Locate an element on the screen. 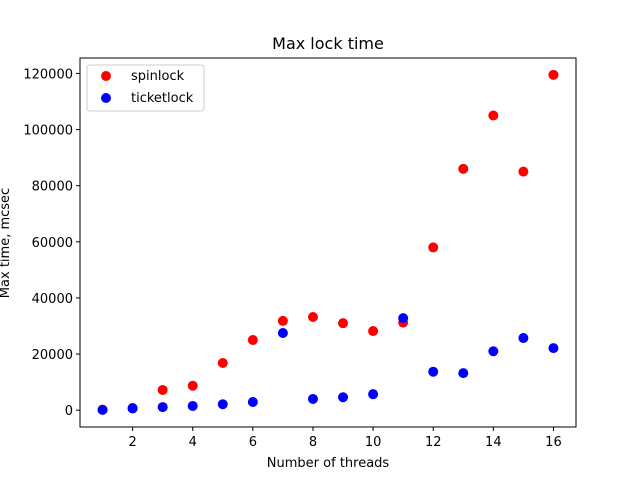  y-axis: 0 20000 40000 60000 80000 100000 120000 is located at coordinates (51, 243).